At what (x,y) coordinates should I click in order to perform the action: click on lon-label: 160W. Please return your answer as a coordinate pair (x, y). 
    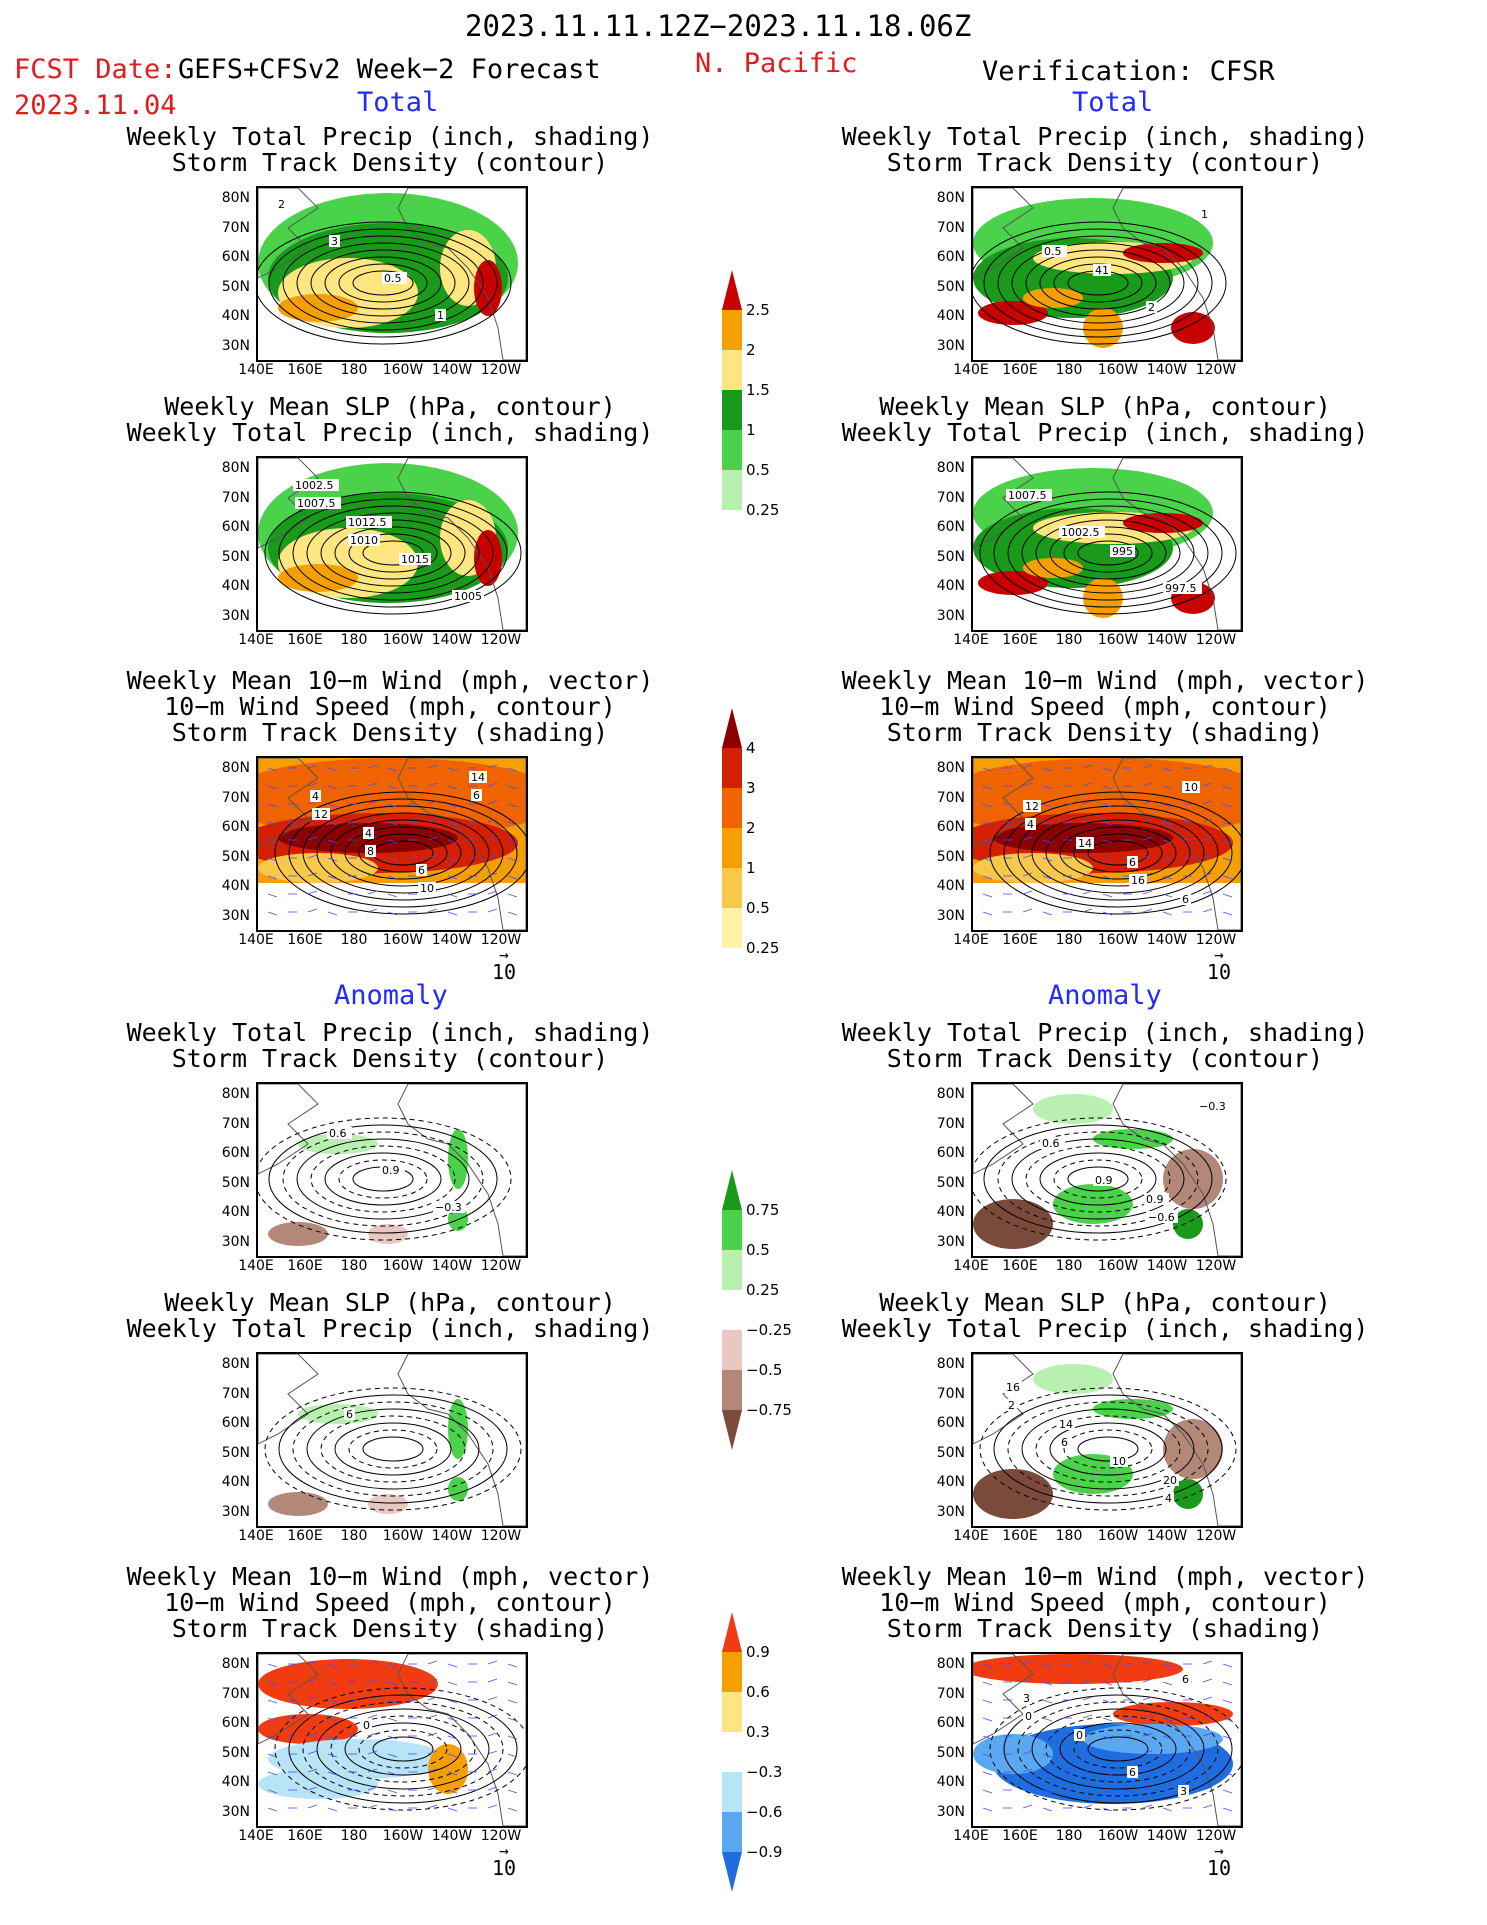
    Looking at the image, I should click on (403, 1266).